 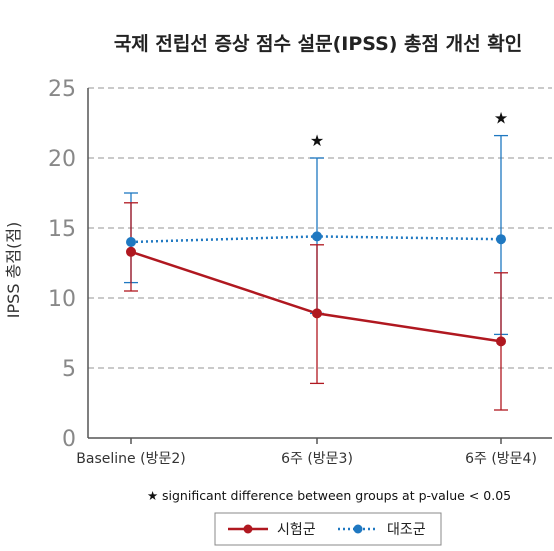 I want to click on chart-title: 국제 전립선 증상 점수 설문(IPSS) 총점 개선 확인, so click(x=318, y=43).